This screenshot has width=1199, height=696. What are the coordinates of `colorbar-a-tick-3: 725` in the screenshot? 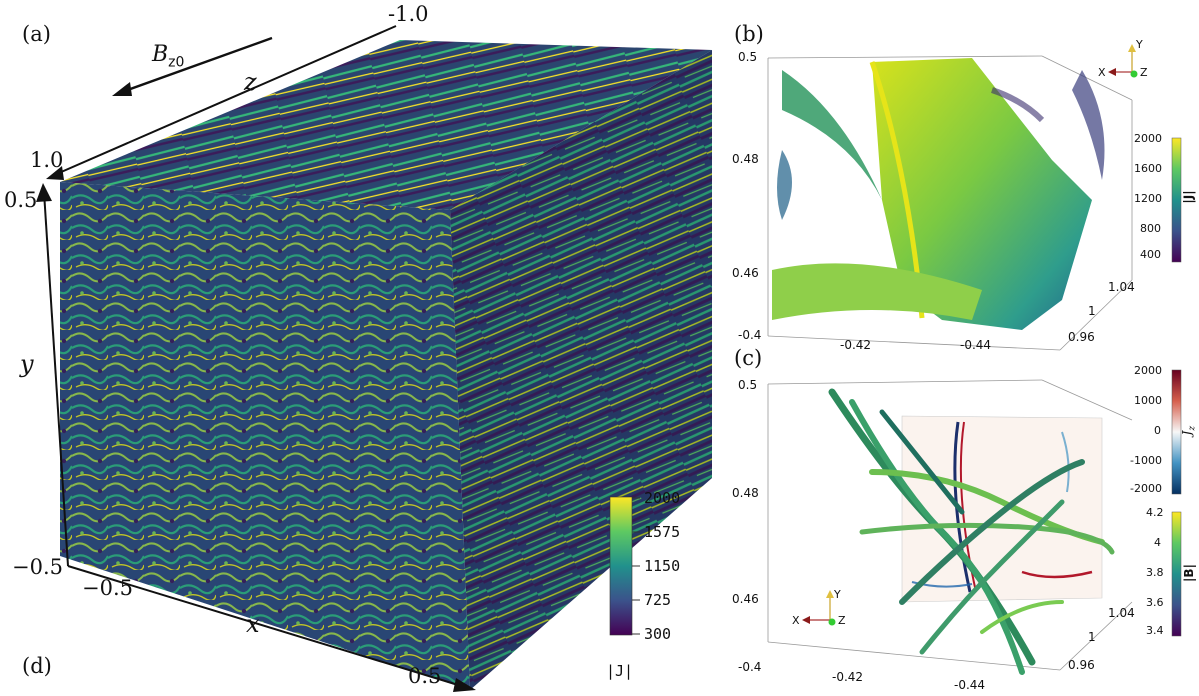 It's located at (658, 600).